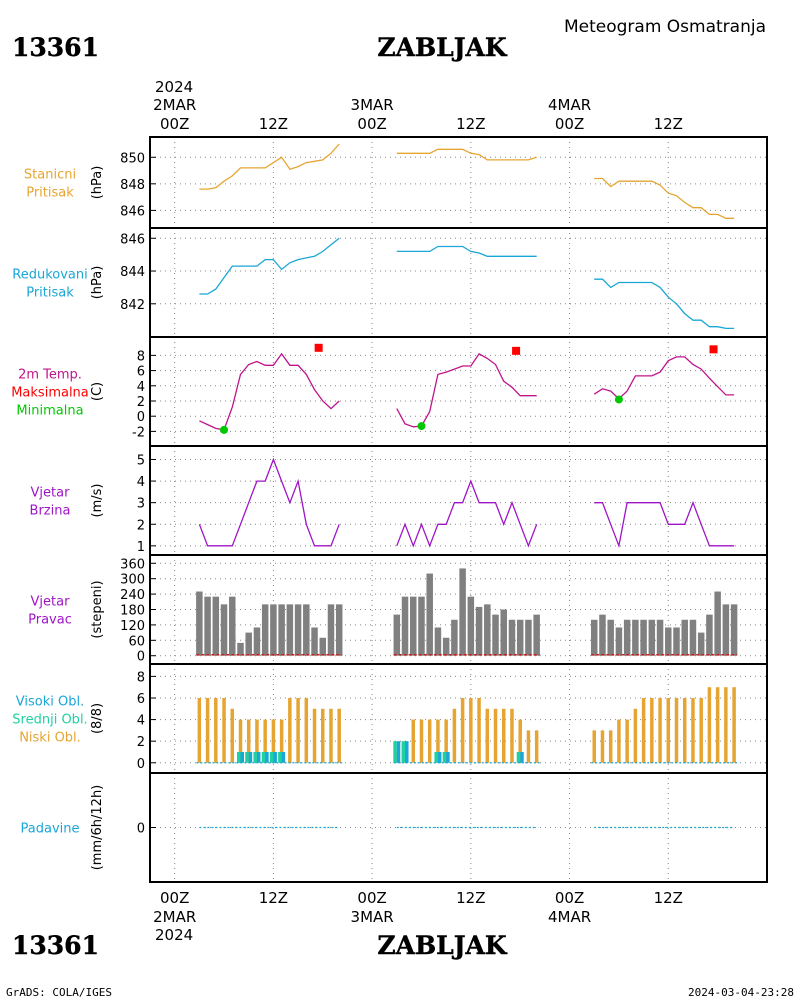  Describe the element at coordinates (132, 580) in the screenshot. I see `y-tick-label: 300` at that location.